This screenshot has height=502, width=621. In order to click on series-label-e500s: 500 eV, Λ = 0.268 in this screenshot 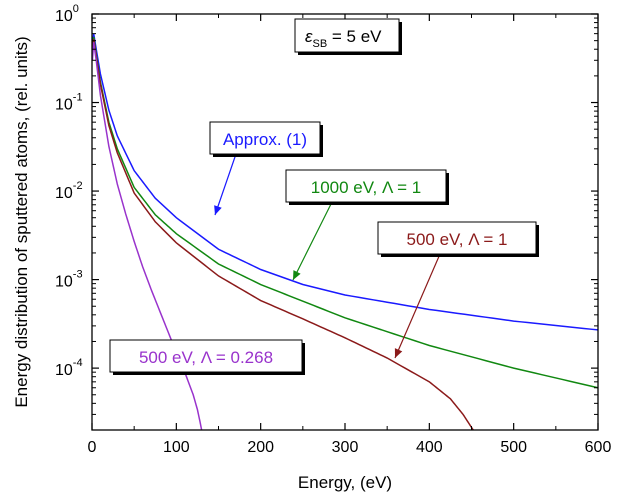, I will do `click(206, 357)`.